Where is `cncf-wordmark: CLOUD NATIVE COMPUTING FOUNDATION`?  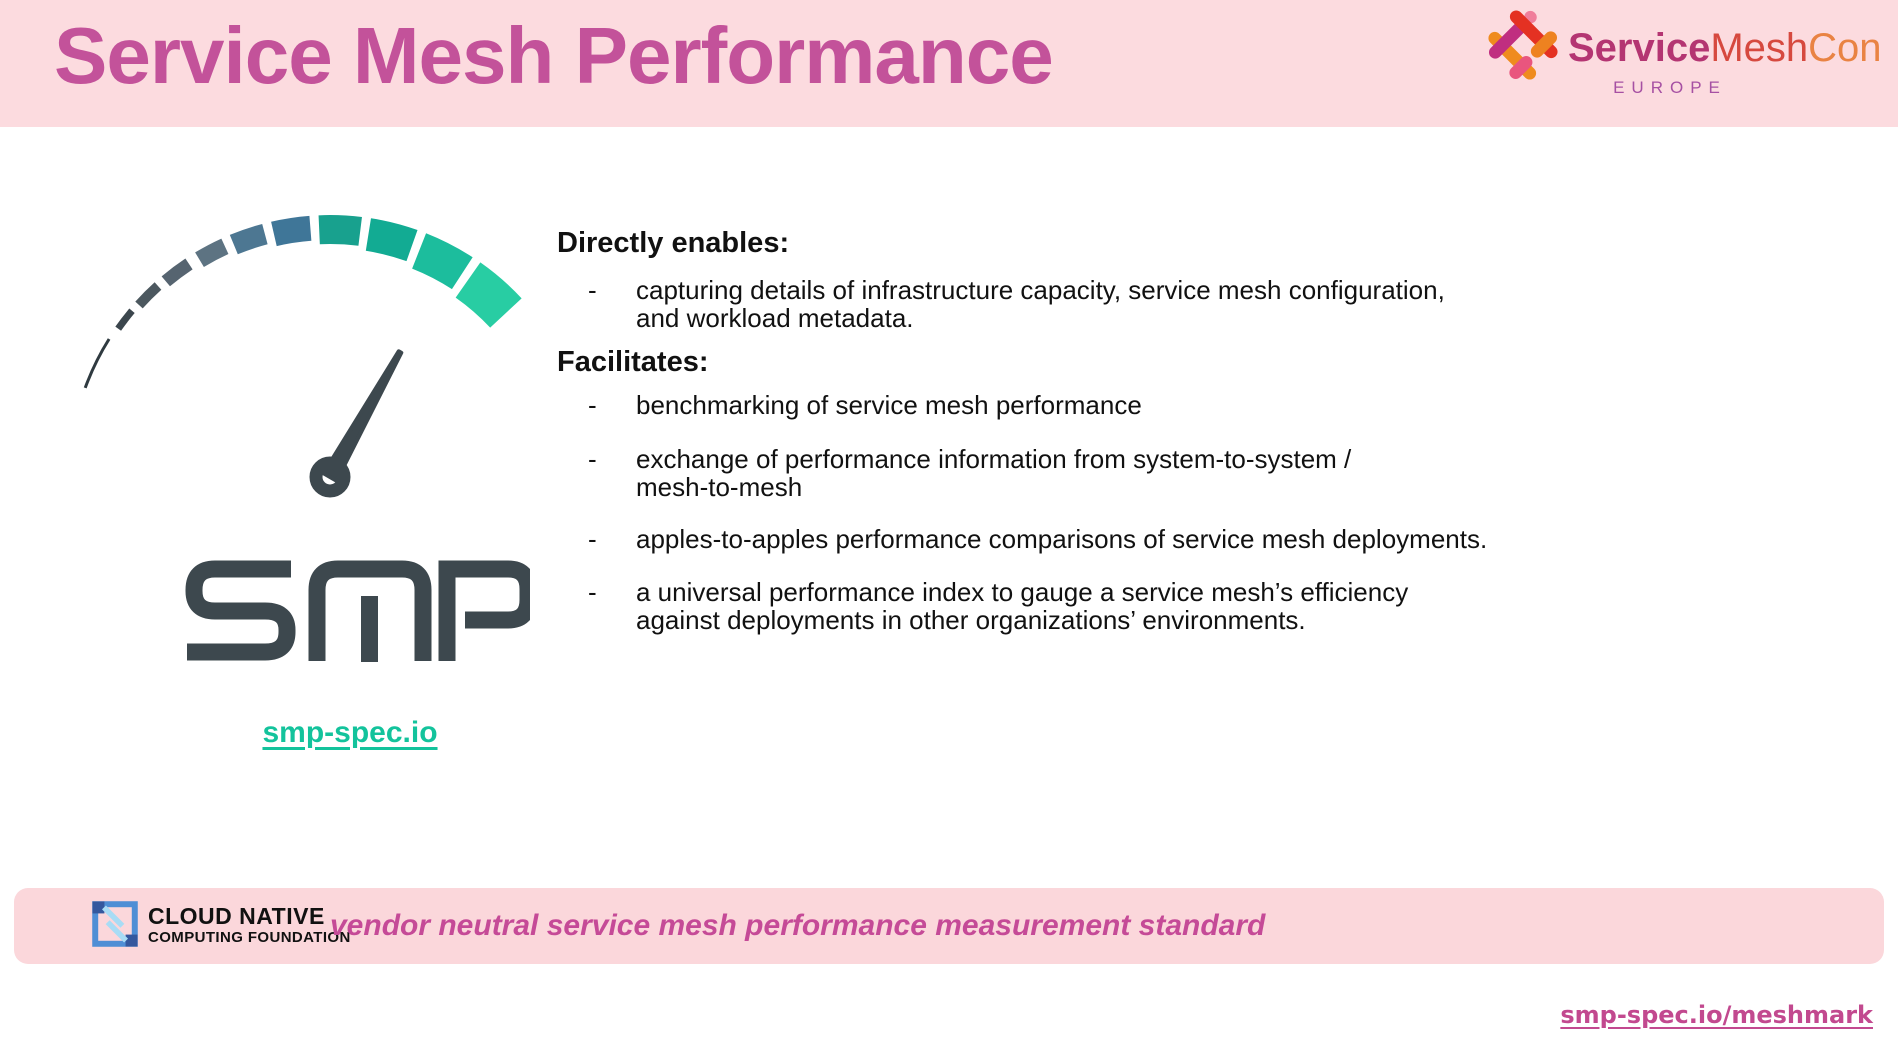
cncf-wordmark: CLOUD NATIVE COMPUTING FOUNDATION is located at coordinates (249, 925).